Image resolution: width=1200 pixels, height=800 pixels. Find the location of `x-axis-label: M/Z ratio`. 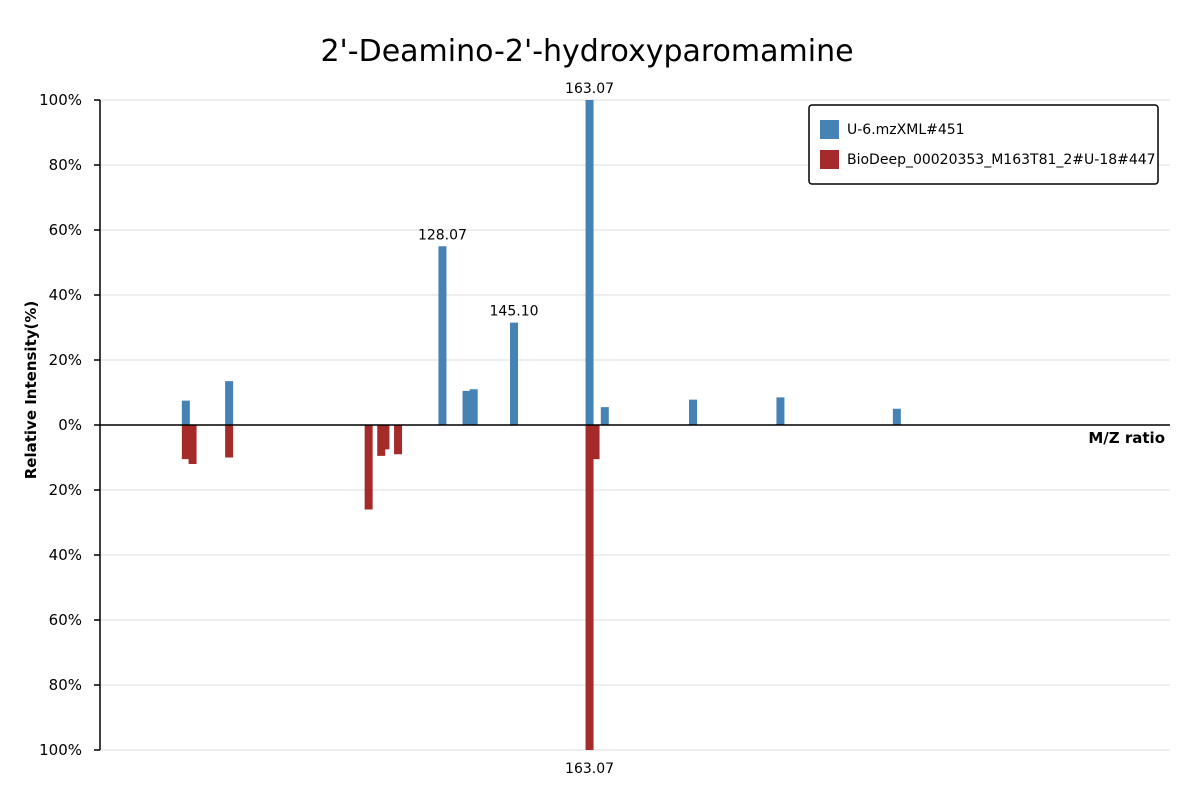

x-axis-label: M/Z ratio is located at coordinates (1126, 438).